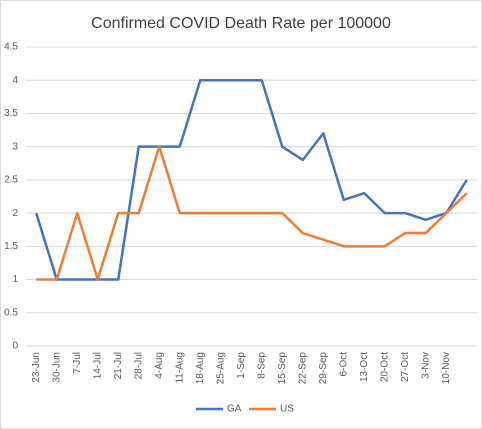 This screenshot has width=482, height=429. I want to click on x-tick-label: 30-Jun, so click(56, 367).